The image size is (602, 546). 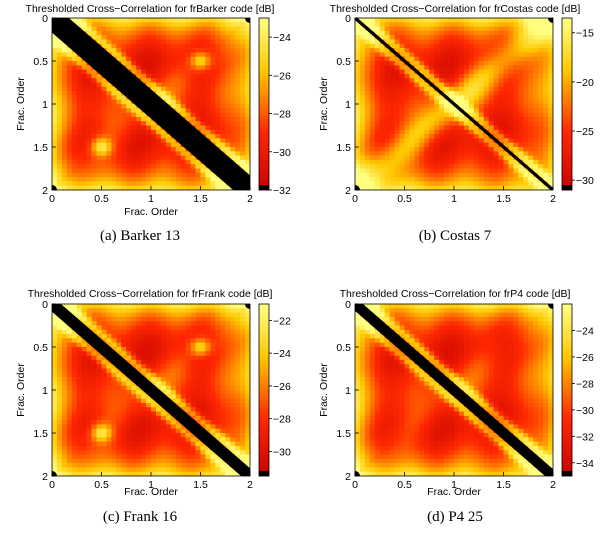 I want to click on chart-caption: (c) Frank 16, so click(x=140, y=517).